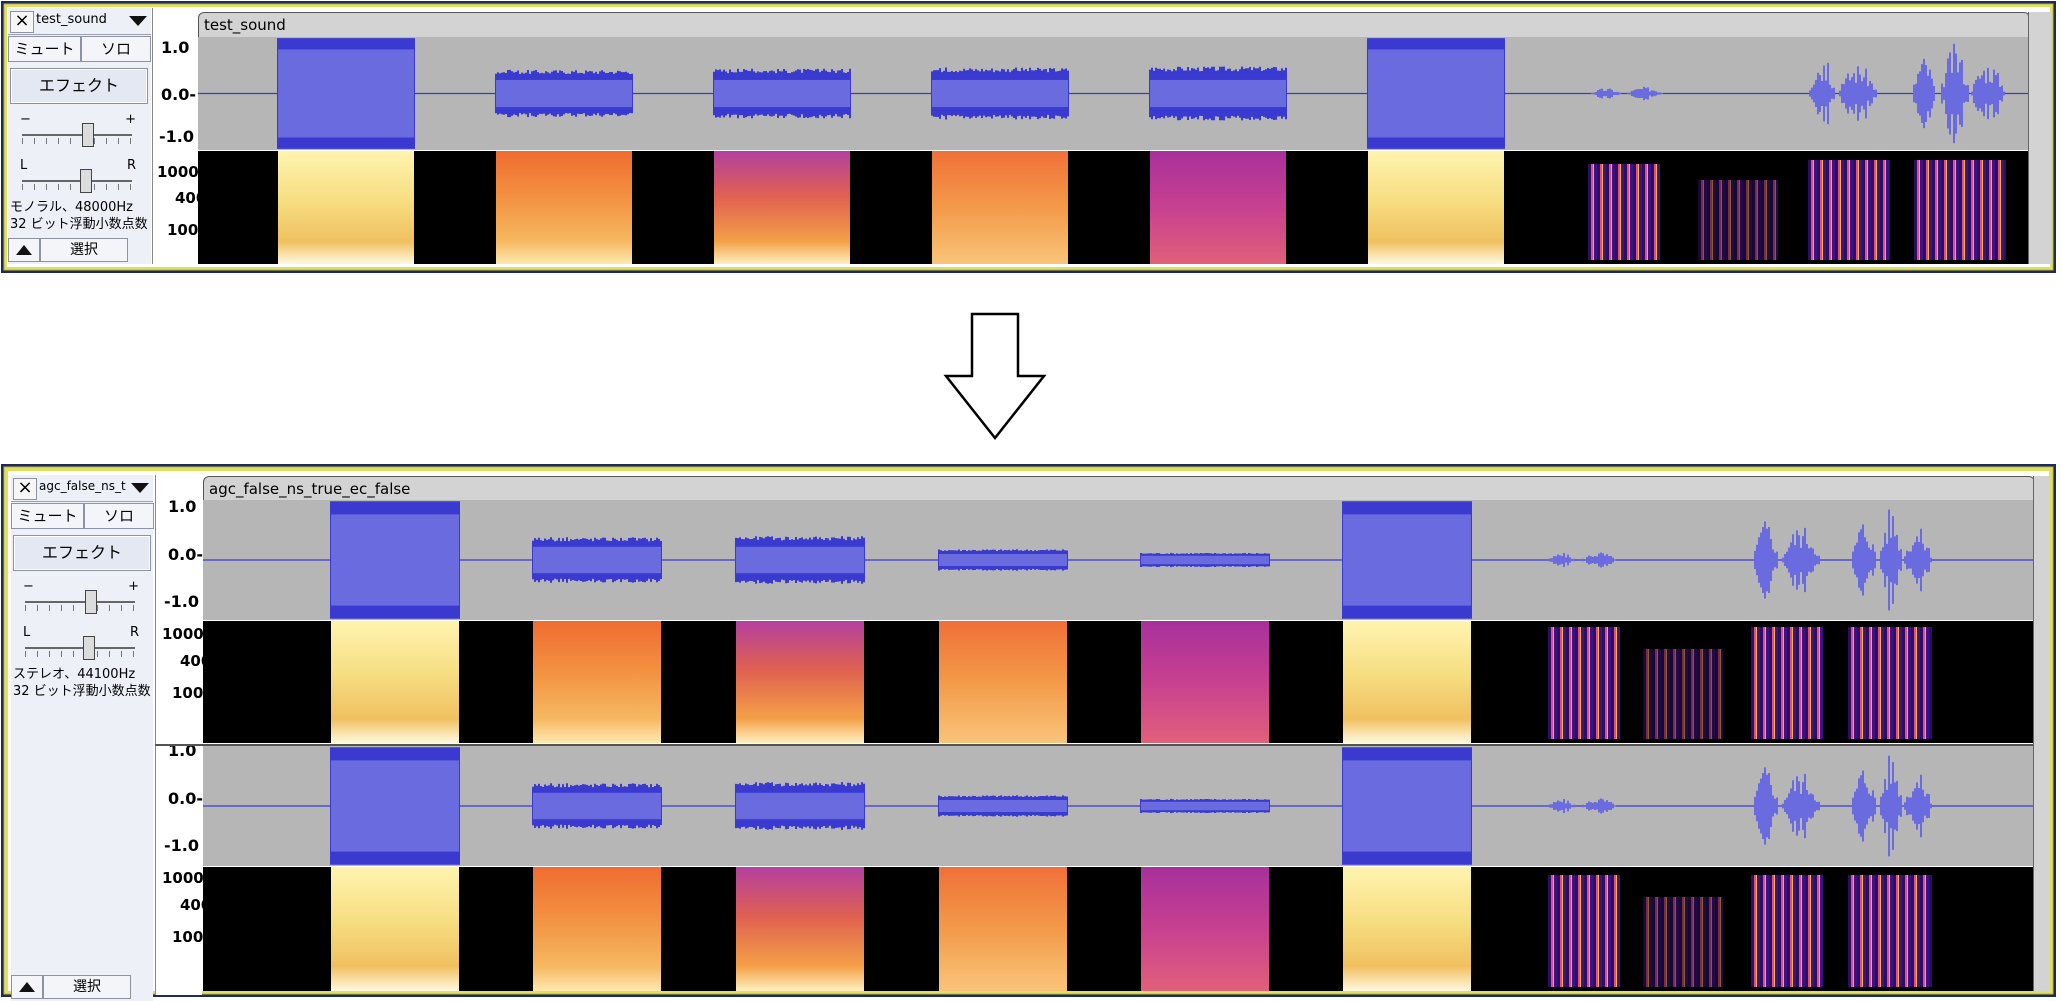 The image size is (2061, 1001). What do you see at coordinates (24, 165) in the screenshot?
I see `pan-left-label: L` at bounding box center [24, 165].